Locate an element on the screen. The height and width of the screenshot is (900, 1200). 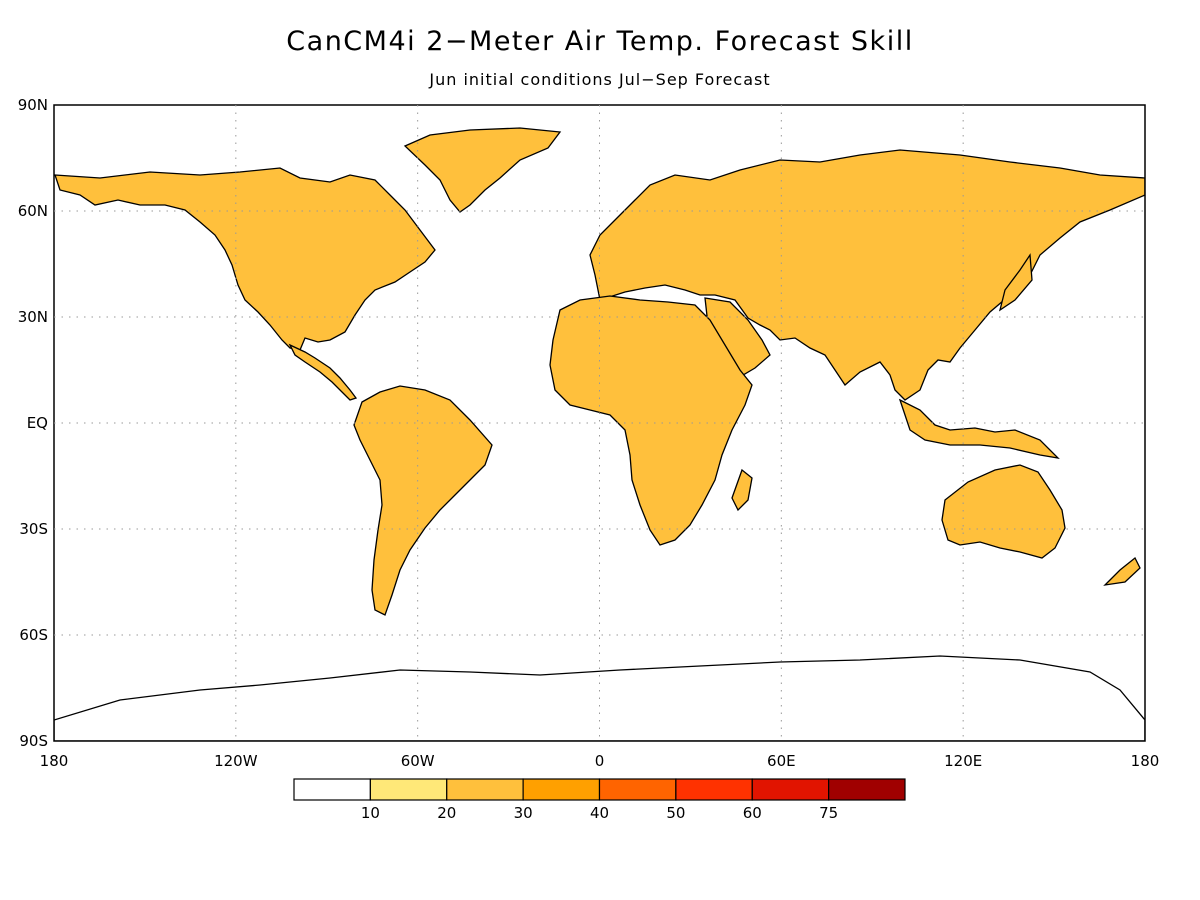
land-indonesia is located at coordinates (979, 428).